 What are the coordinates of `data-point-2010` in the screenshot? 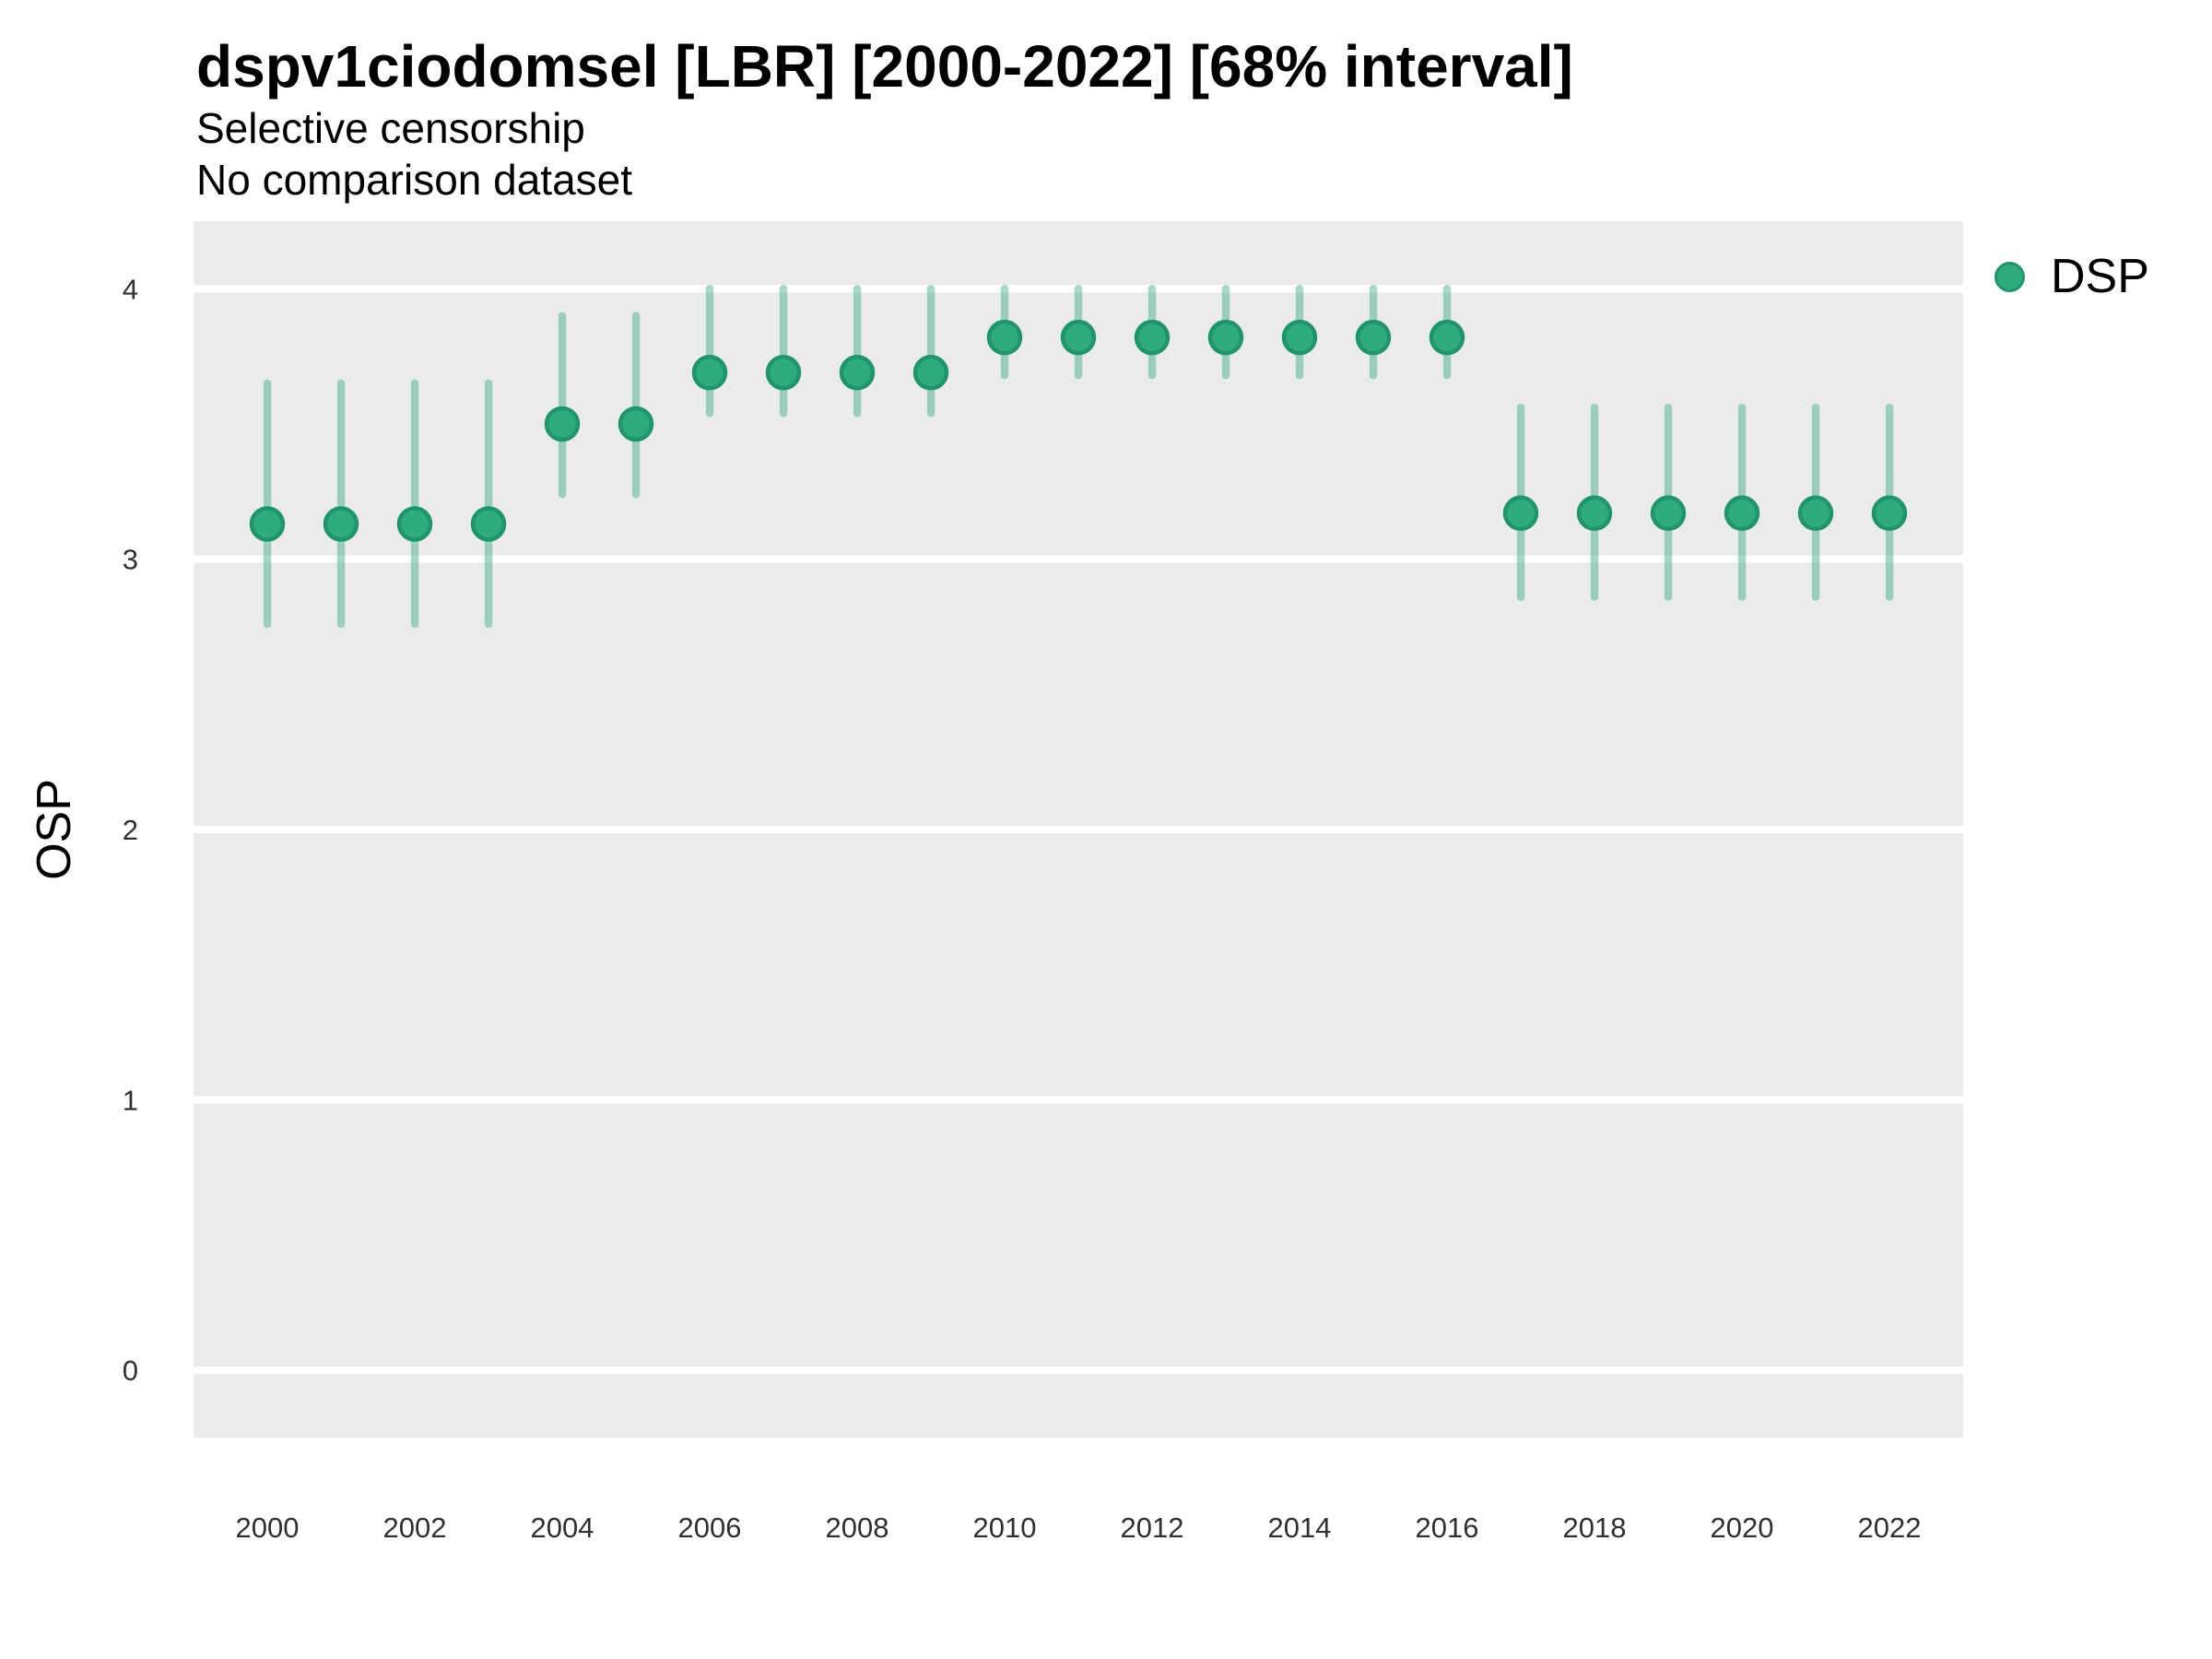 It's located at (1004, 337).